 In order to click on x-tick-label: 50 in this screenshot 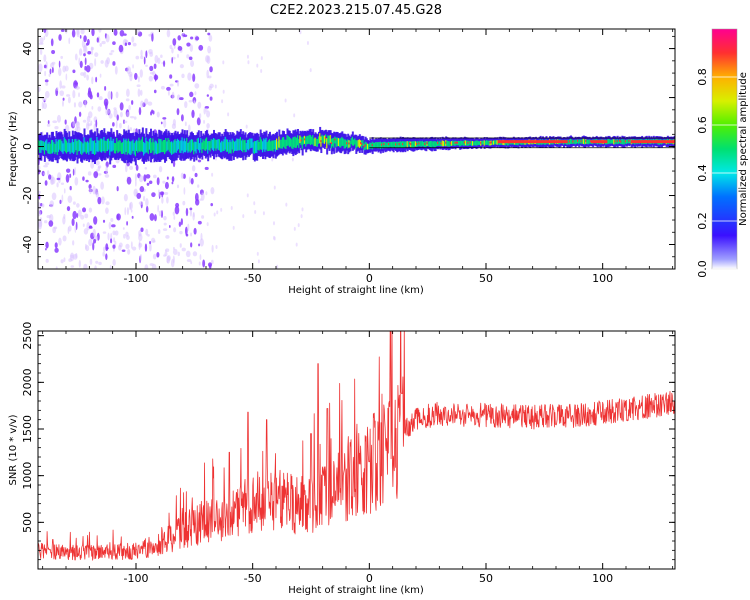, I will do `click(486, 578)`.